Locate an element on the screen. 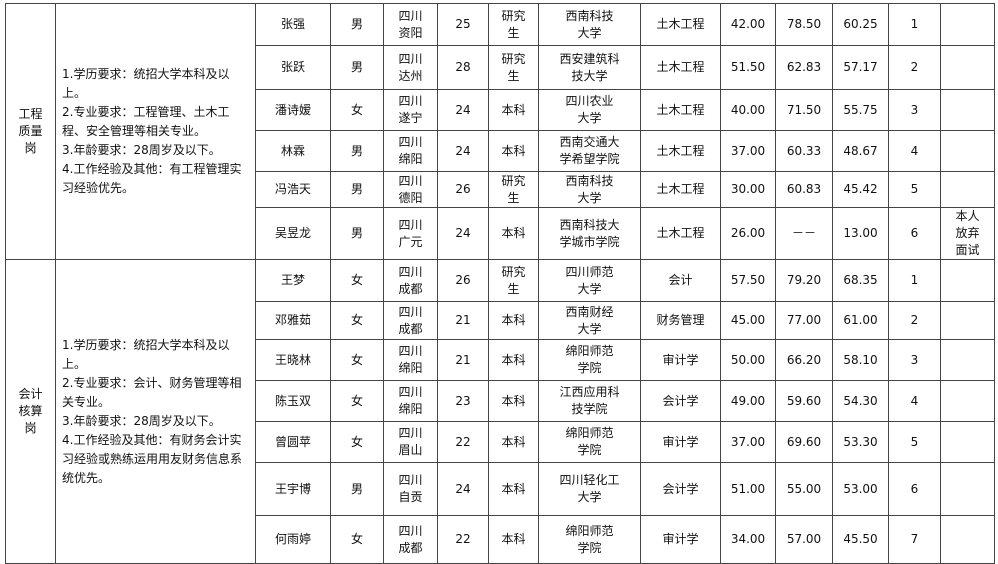 The width and height of the screenshot is (998, 564). age-cell: 28 is located at coordinates (463, 67).